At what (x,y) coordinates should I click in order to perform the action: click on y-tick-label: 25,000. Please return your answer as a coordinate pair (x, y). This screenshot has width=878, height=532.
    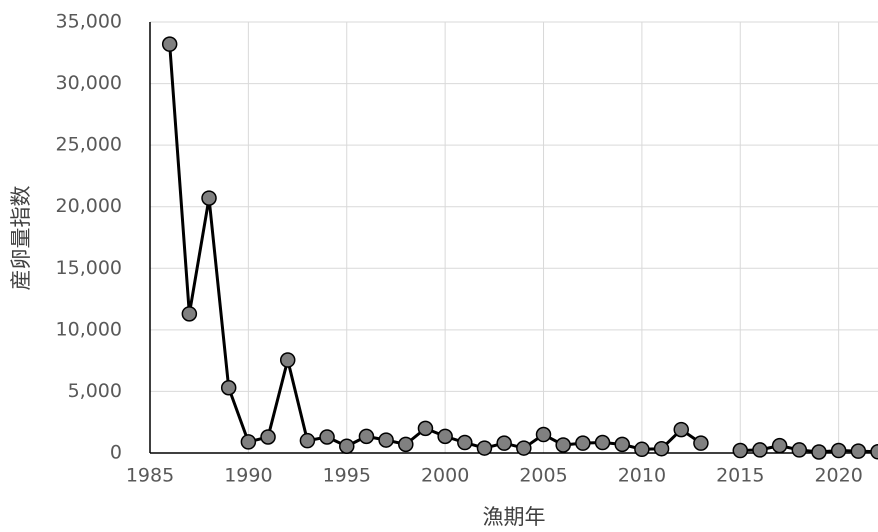
    Looking at the image, I should click on (89, 145).